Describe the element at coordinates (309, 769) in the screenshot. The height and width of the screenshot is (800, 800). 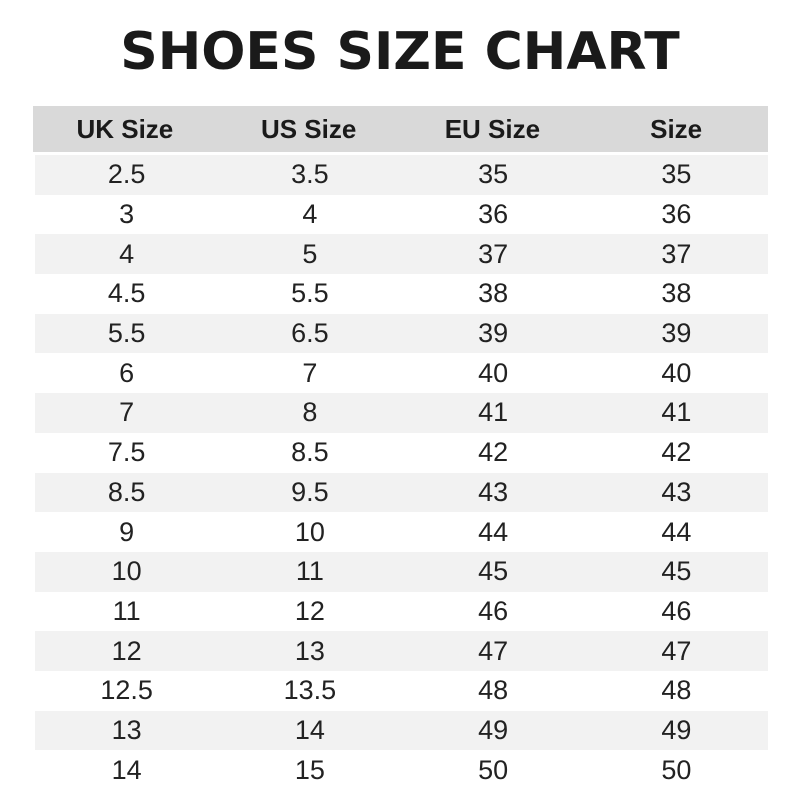
I see `table-cell: 15` at that location.